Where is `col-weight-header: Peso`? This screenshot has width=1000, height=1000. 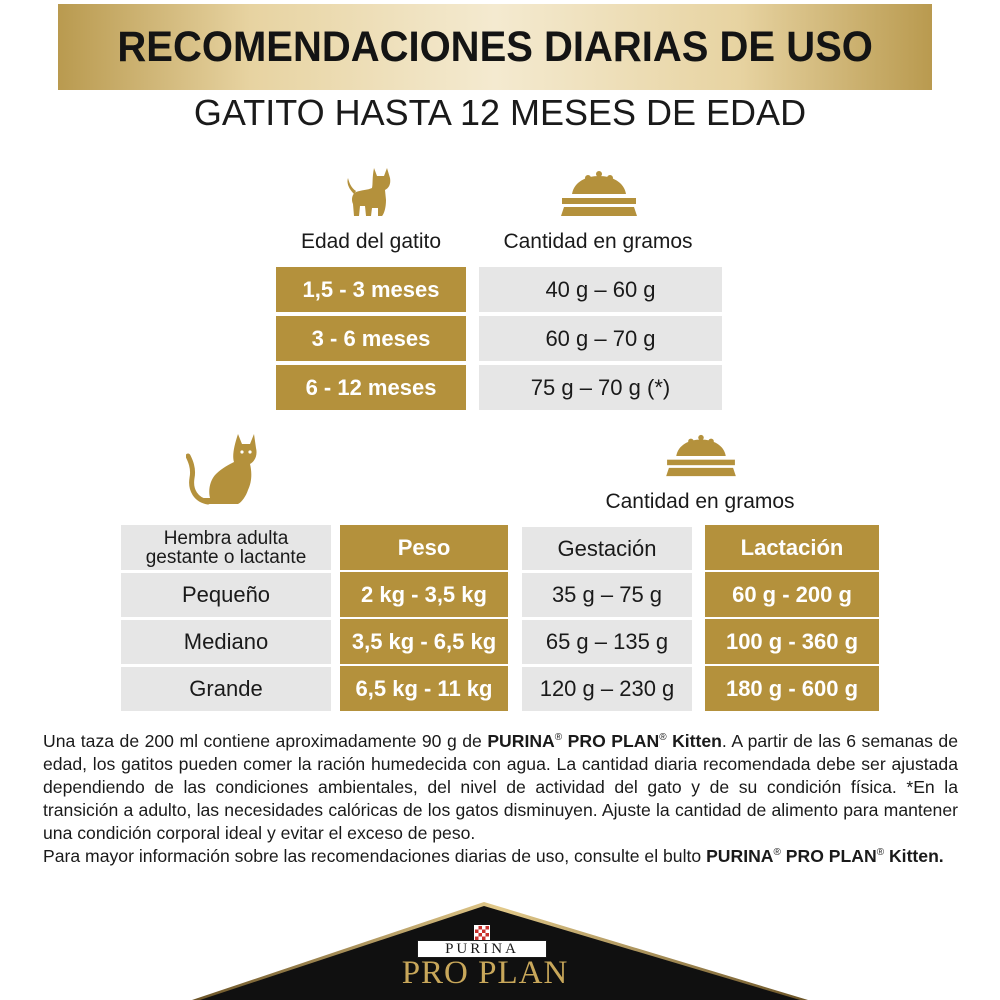
col-weight-header: Peso is located at coordinates (424, 547).